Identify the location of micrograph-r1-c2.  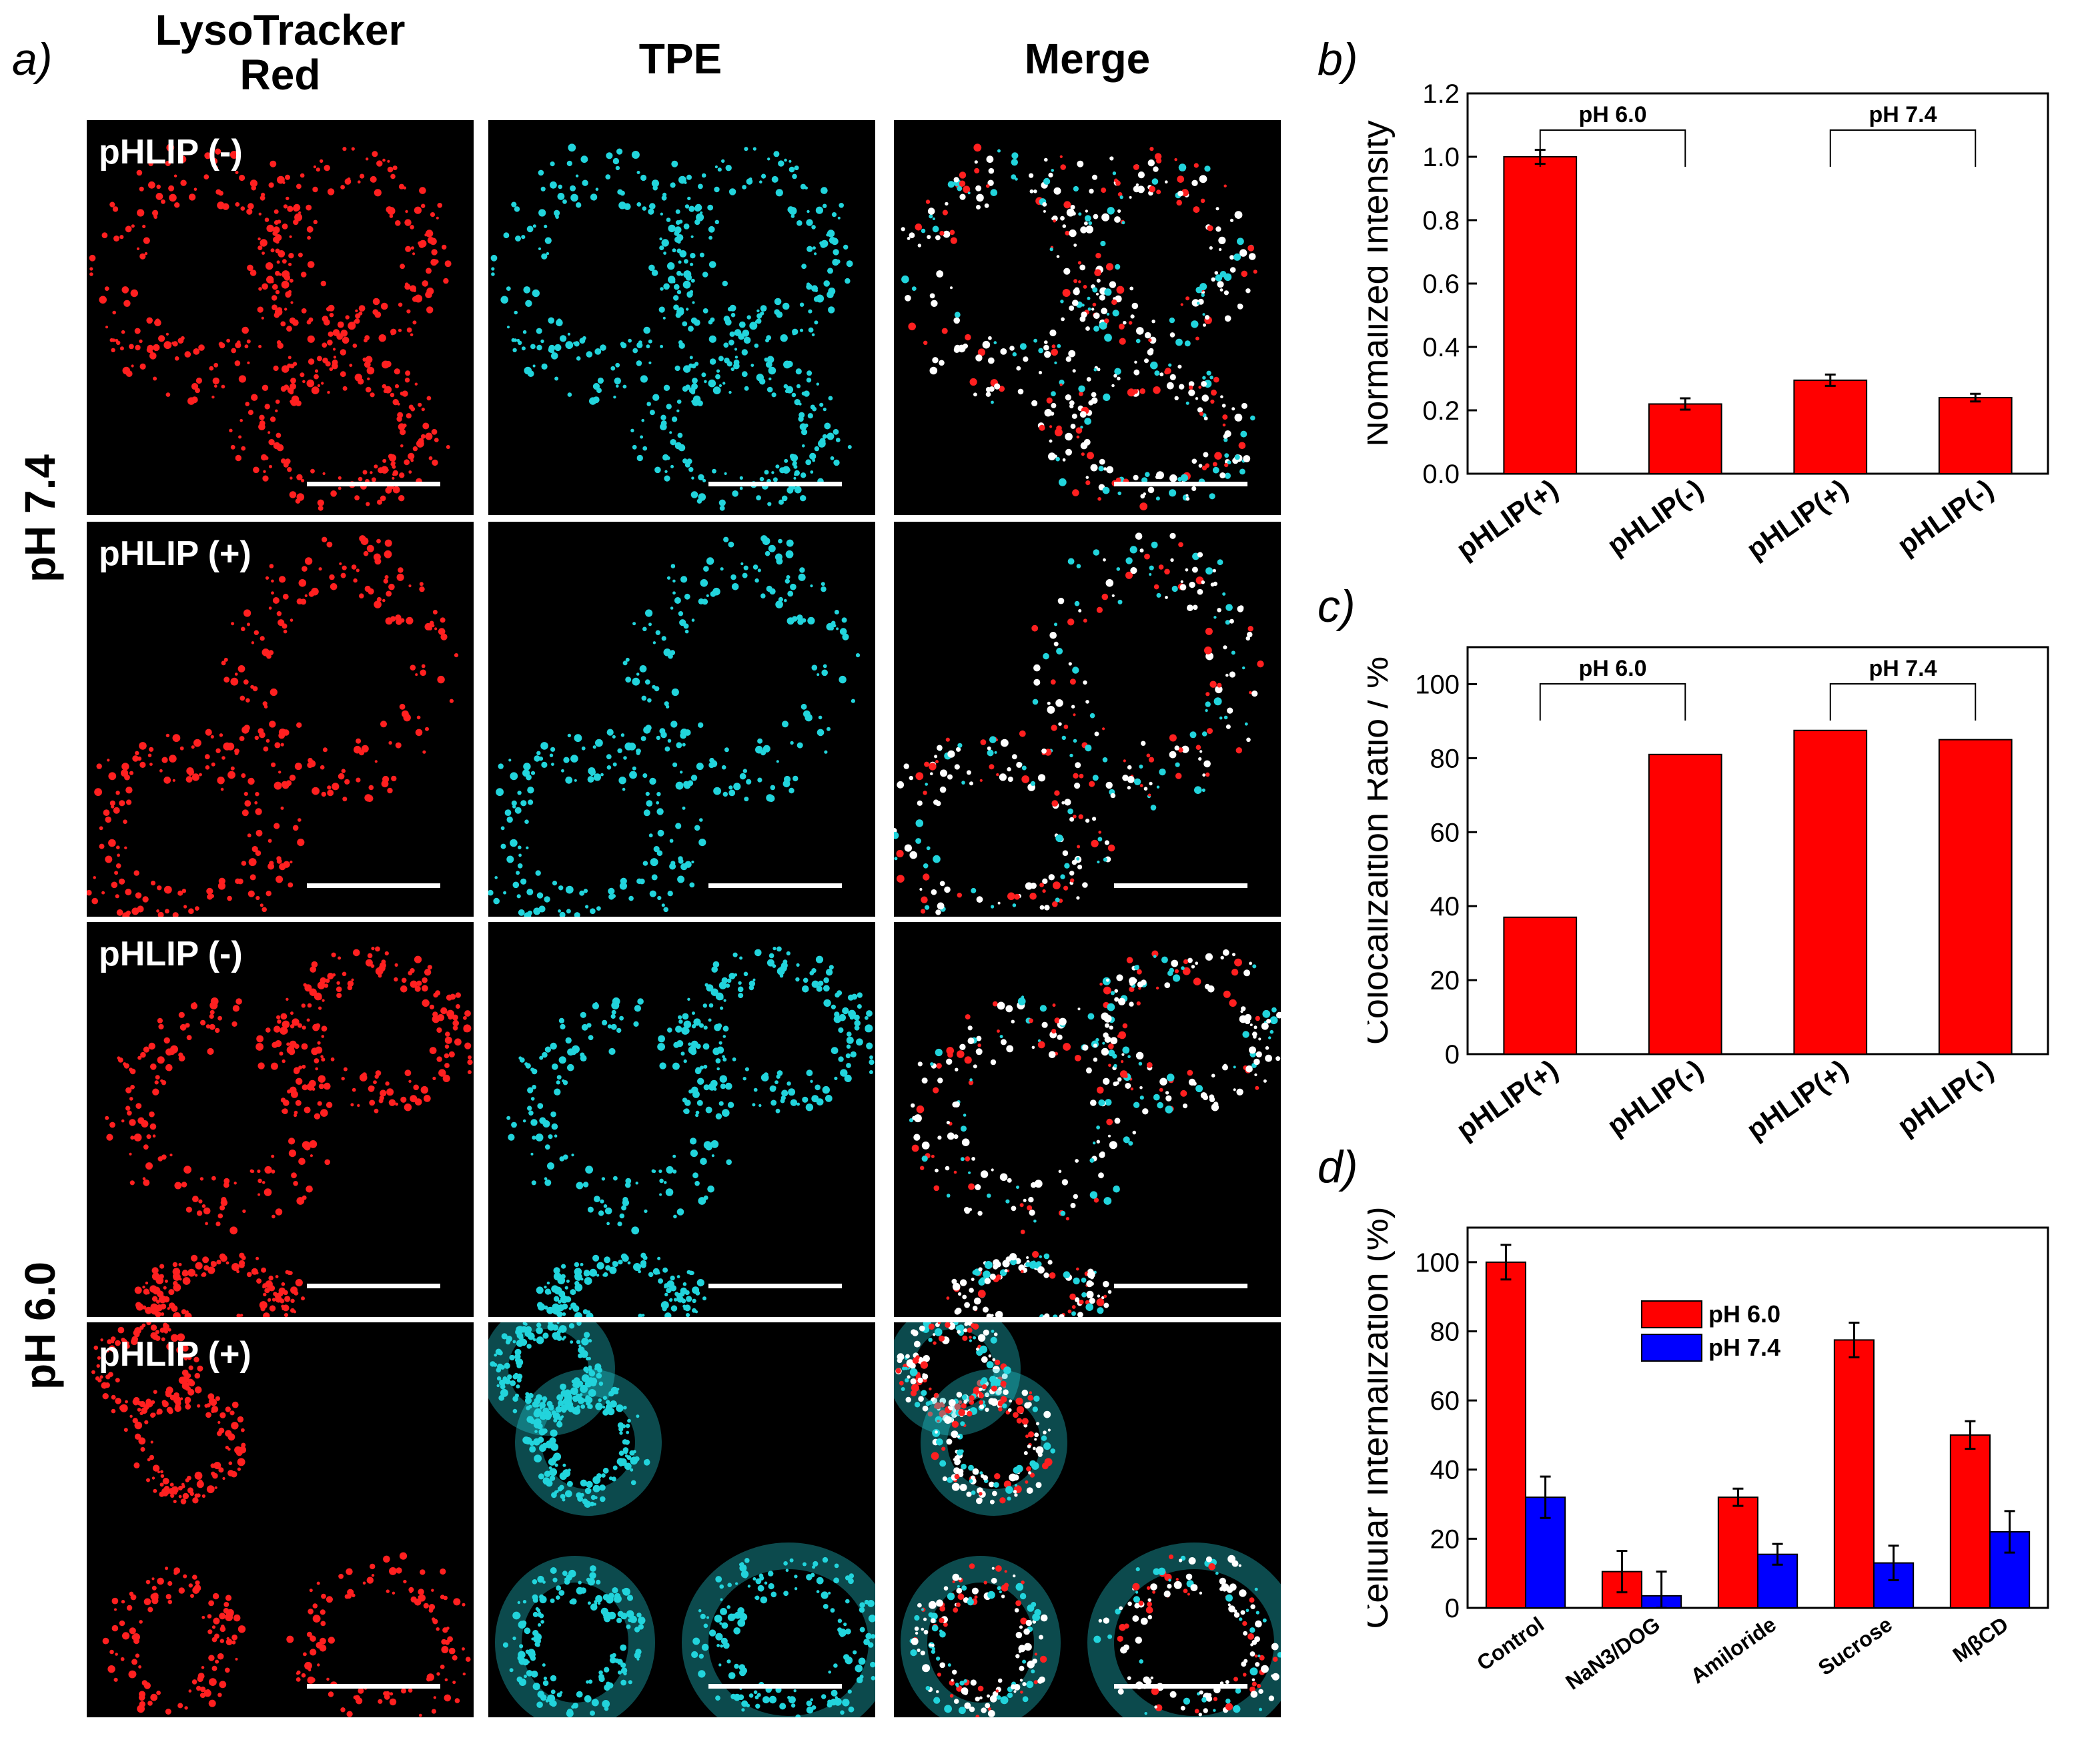
(681, 317).